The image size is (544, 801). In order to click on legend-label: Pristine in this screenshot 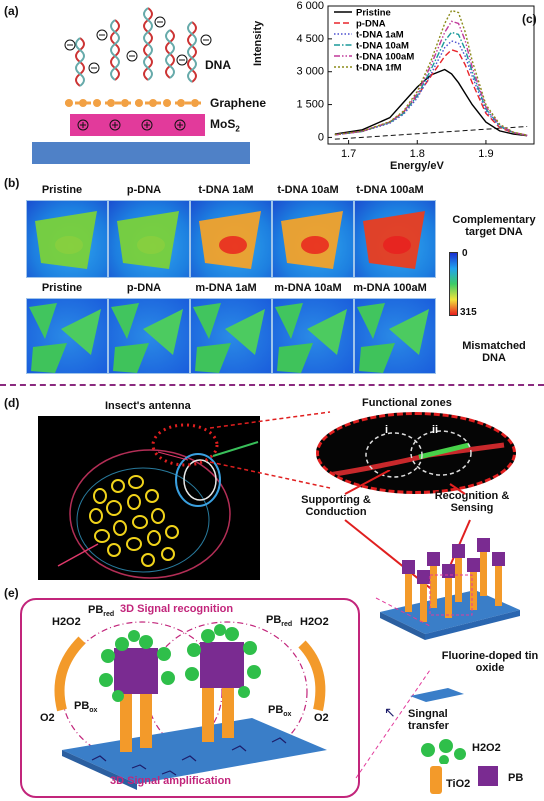, I will do `click(373, 13)`.